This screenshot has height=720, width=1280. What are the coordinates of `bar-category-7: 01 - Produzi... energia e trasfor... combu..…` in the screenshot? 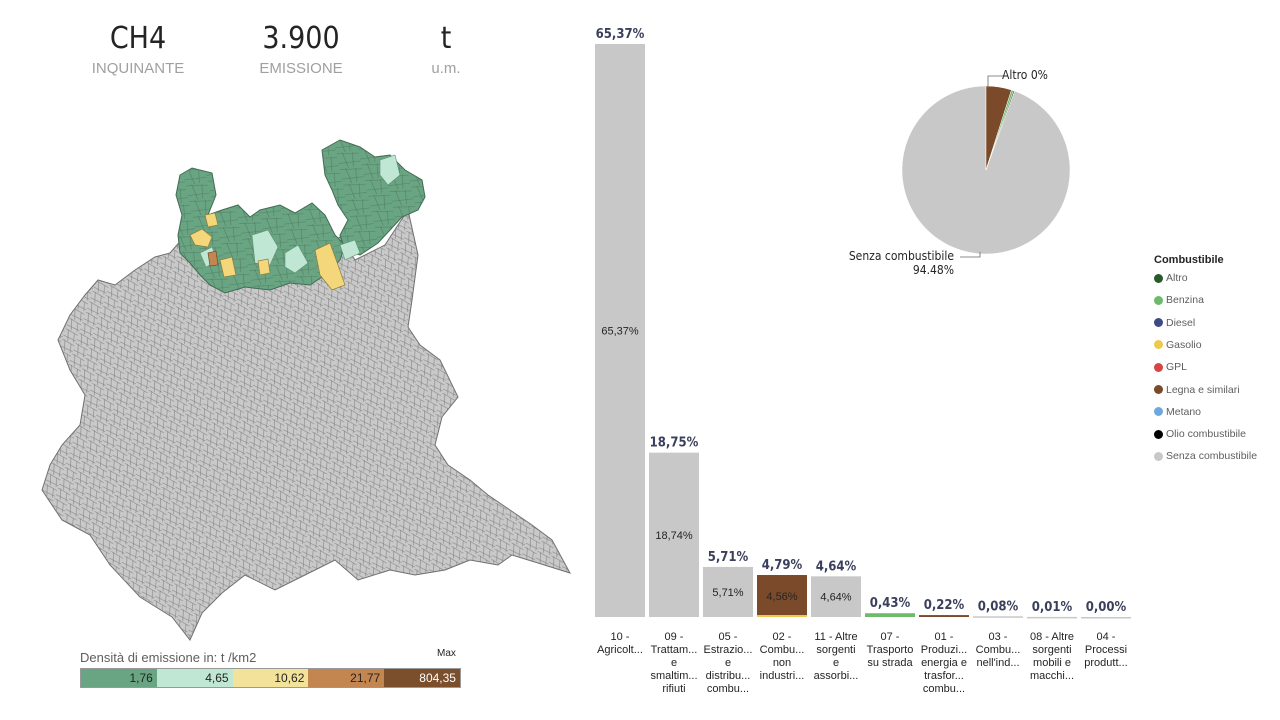 It's located at (944, 663).